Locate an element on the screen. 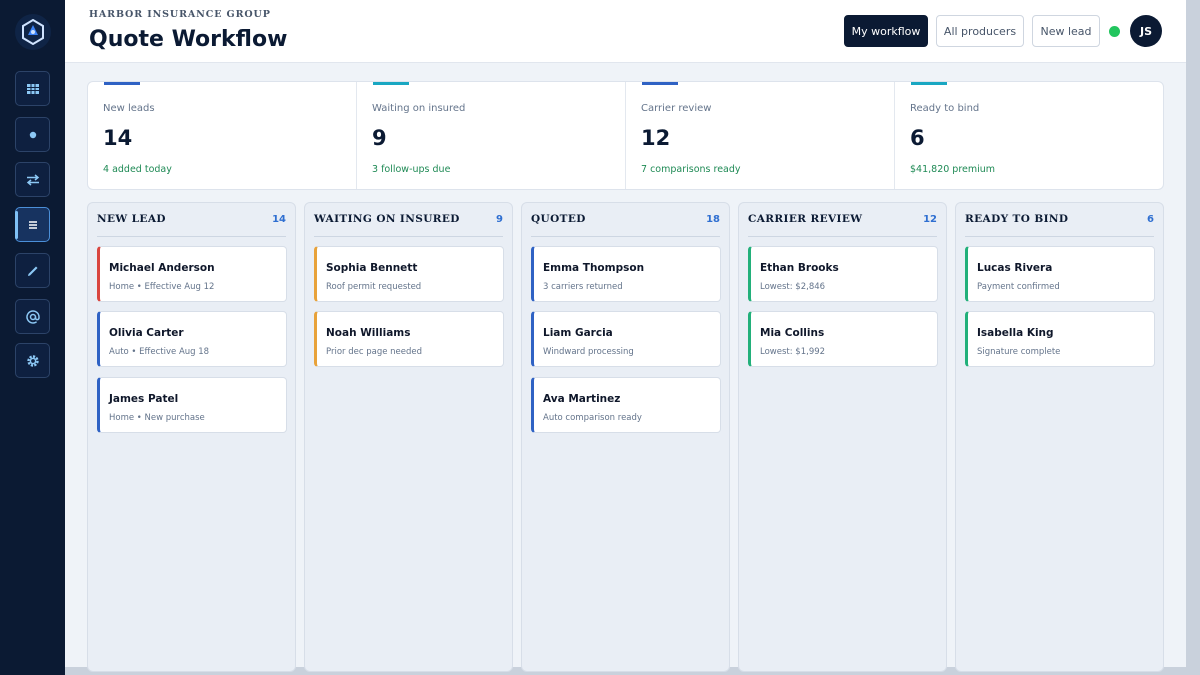 This screenshot has width=1200, height=675. gear-icon is located at coordinates (32, 360).